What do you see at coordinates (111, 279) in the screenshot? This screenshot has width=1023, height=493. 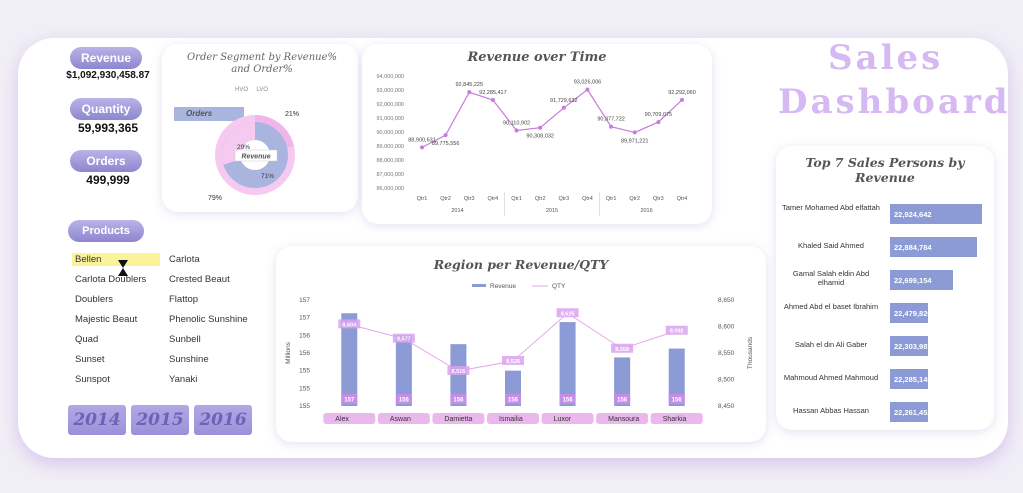 I see `product-item-carlota-doublers: Carlota Doublers` at bounding box center [111, 279].